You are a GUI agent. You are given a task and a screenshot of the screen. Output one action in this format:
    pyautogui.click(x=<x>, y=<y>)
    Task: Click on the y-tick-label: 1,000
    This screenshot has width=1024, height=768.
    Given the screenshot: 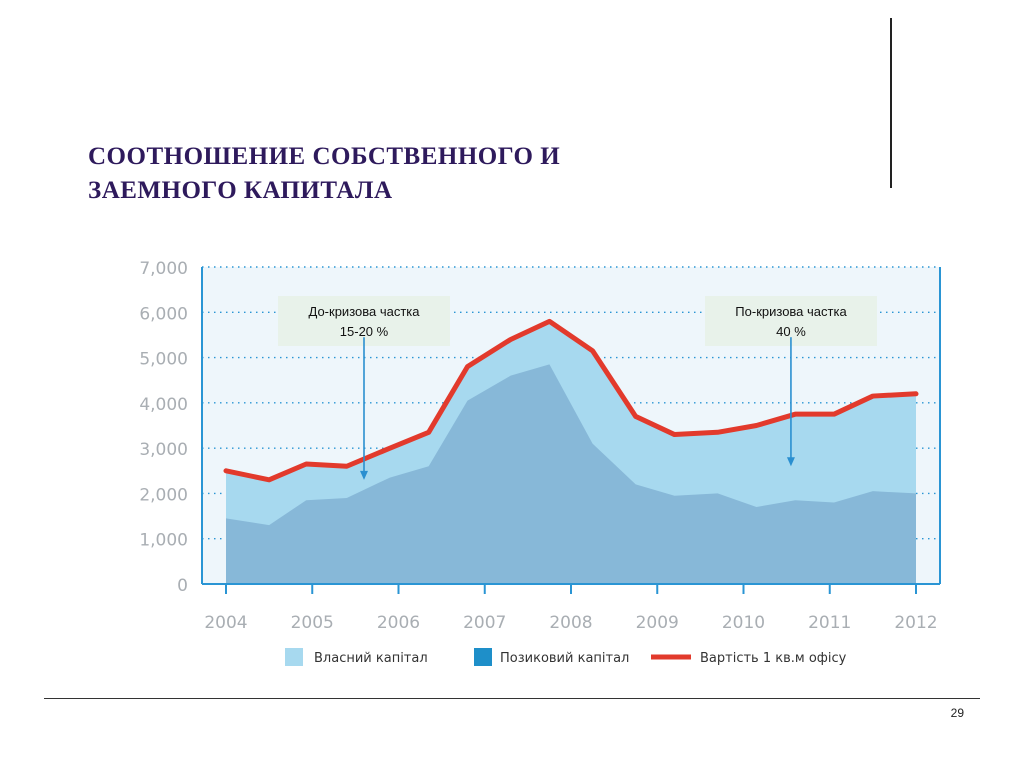 What is the action you would take?
    pyautogui.click(x=163, y=541)
    